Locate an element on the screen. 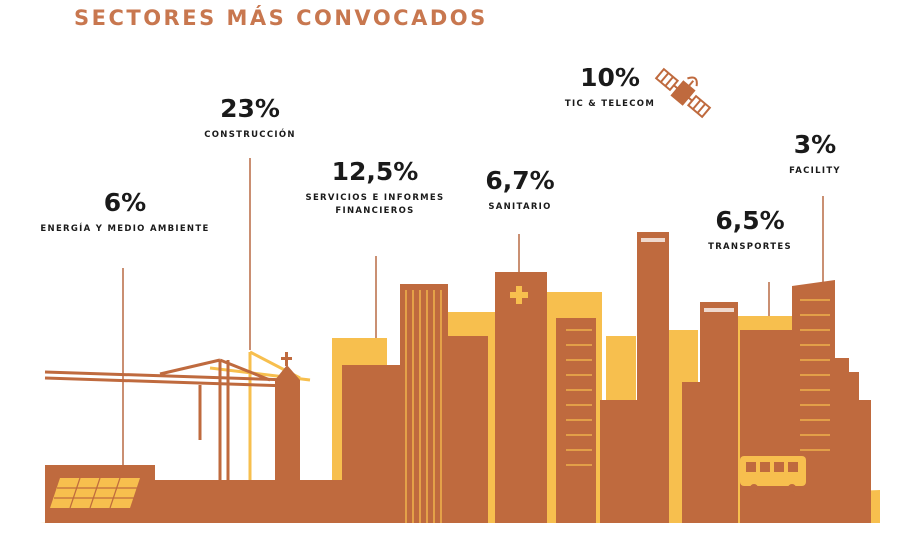  stat-construccion: 23% CONSTRUCCIÓN is located at coordinates (250, 118).